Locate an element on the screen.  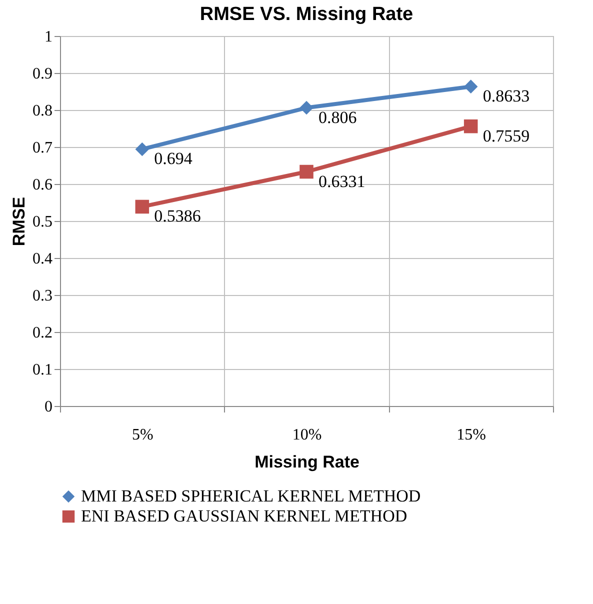
x-tick-label: 10% is located at coordinates (307, 435).